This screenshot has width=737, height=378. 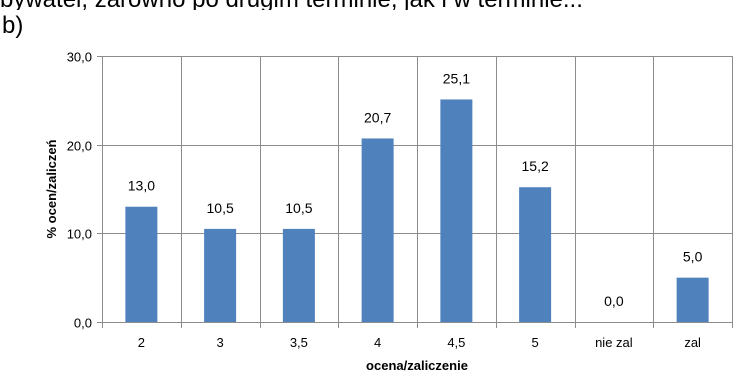 What do you see at coordinates (220, 342) in the screenshot?
I see `x-tick-label: 3` at bounding box center [220, 342].